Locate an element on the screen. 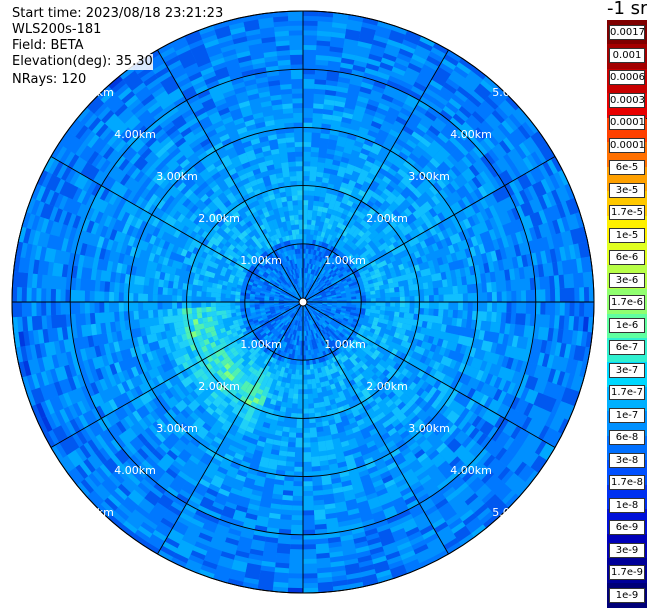 The image size is (647, 608). colorbar-tick-label: 6e-6 is located at coordinates (627, 258).